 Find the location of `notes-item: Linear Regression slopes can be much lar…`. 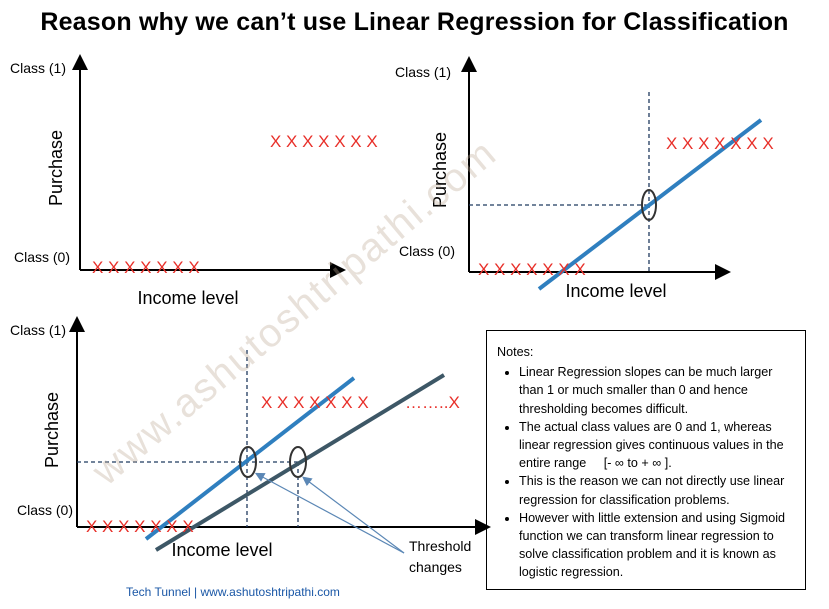

notes-item: Linear Regression slopes can be much lar… is located at coordinates (658, 390).